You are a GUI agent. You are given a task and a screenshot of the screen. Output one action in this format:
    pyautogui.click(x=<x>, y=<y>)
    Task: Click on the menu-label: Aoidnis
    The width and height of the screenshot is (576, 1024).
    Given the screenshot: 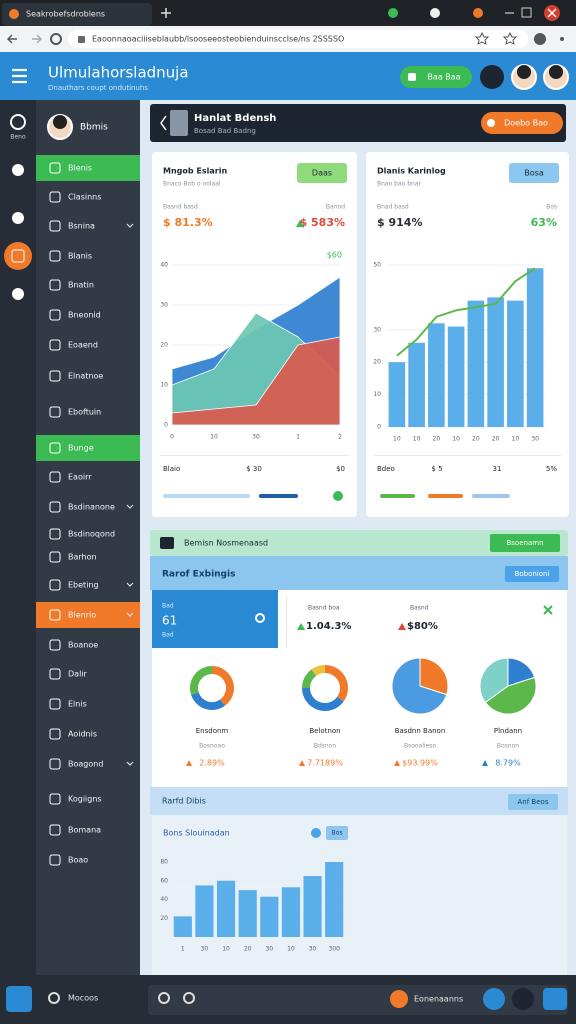 What is the action you would take?
    pyautogui.click(x=82, y=734)
    